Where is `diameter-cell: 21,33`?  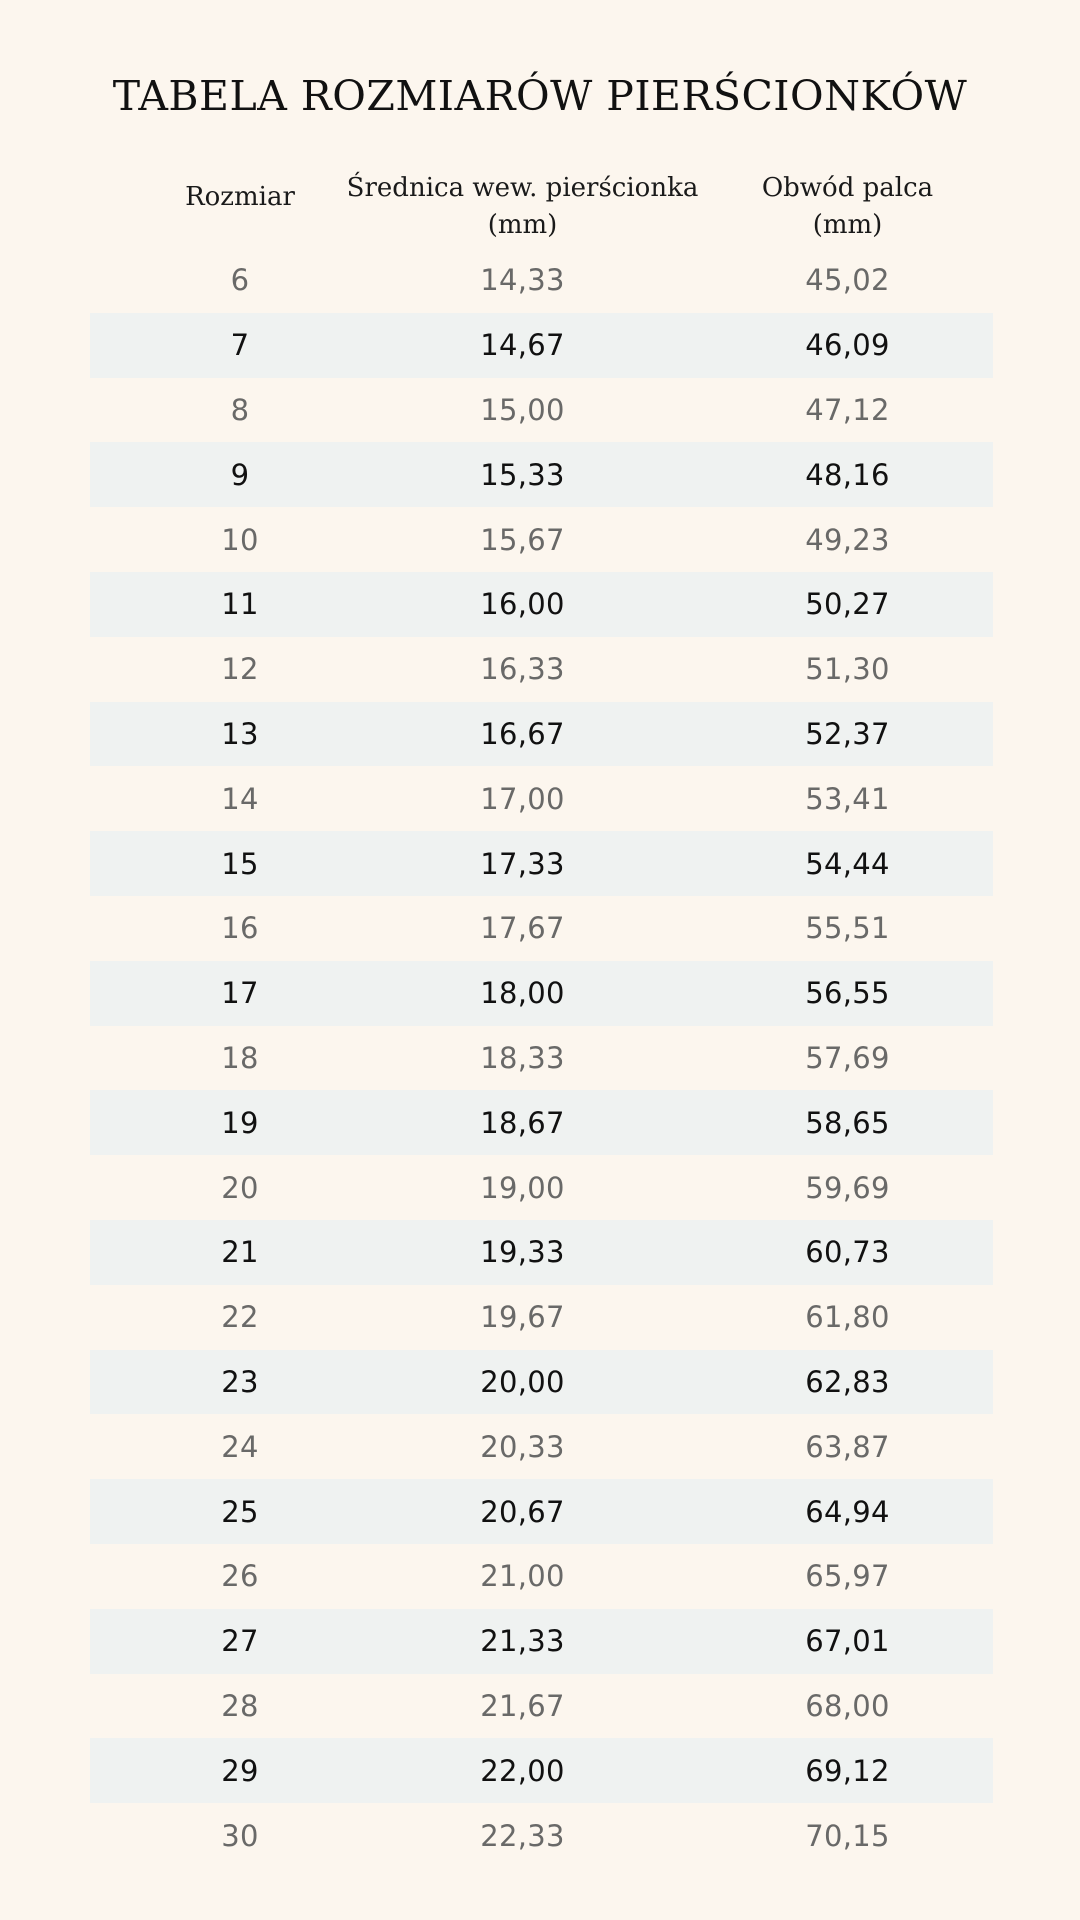
diameter-cell: 21,33 is located at coordinates (522, 1641).